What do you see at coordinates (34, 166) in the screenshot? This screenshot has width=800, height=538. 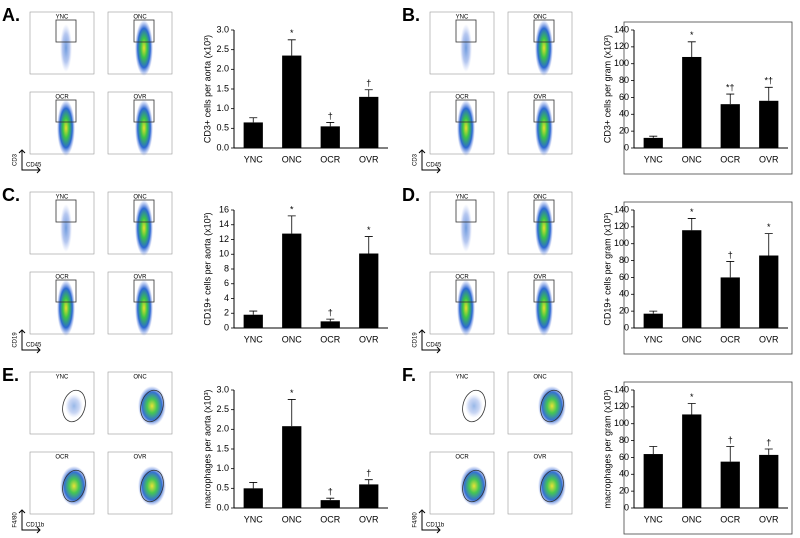 I see `x-marker: CD45` at bounding box center [34, 166].